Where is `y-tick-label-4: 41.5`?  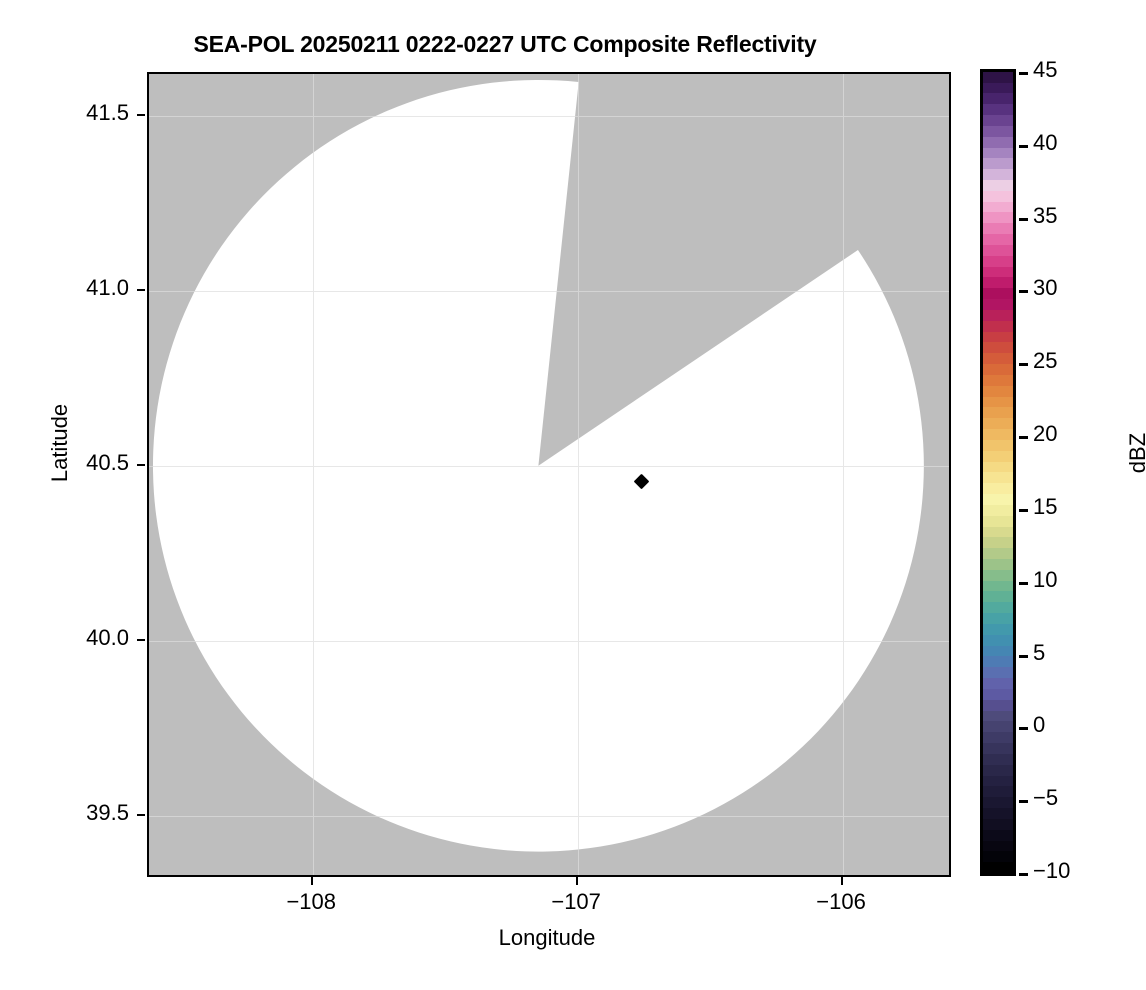 y-tick-label-4: 41.5 is located at coordinates (107, 112).